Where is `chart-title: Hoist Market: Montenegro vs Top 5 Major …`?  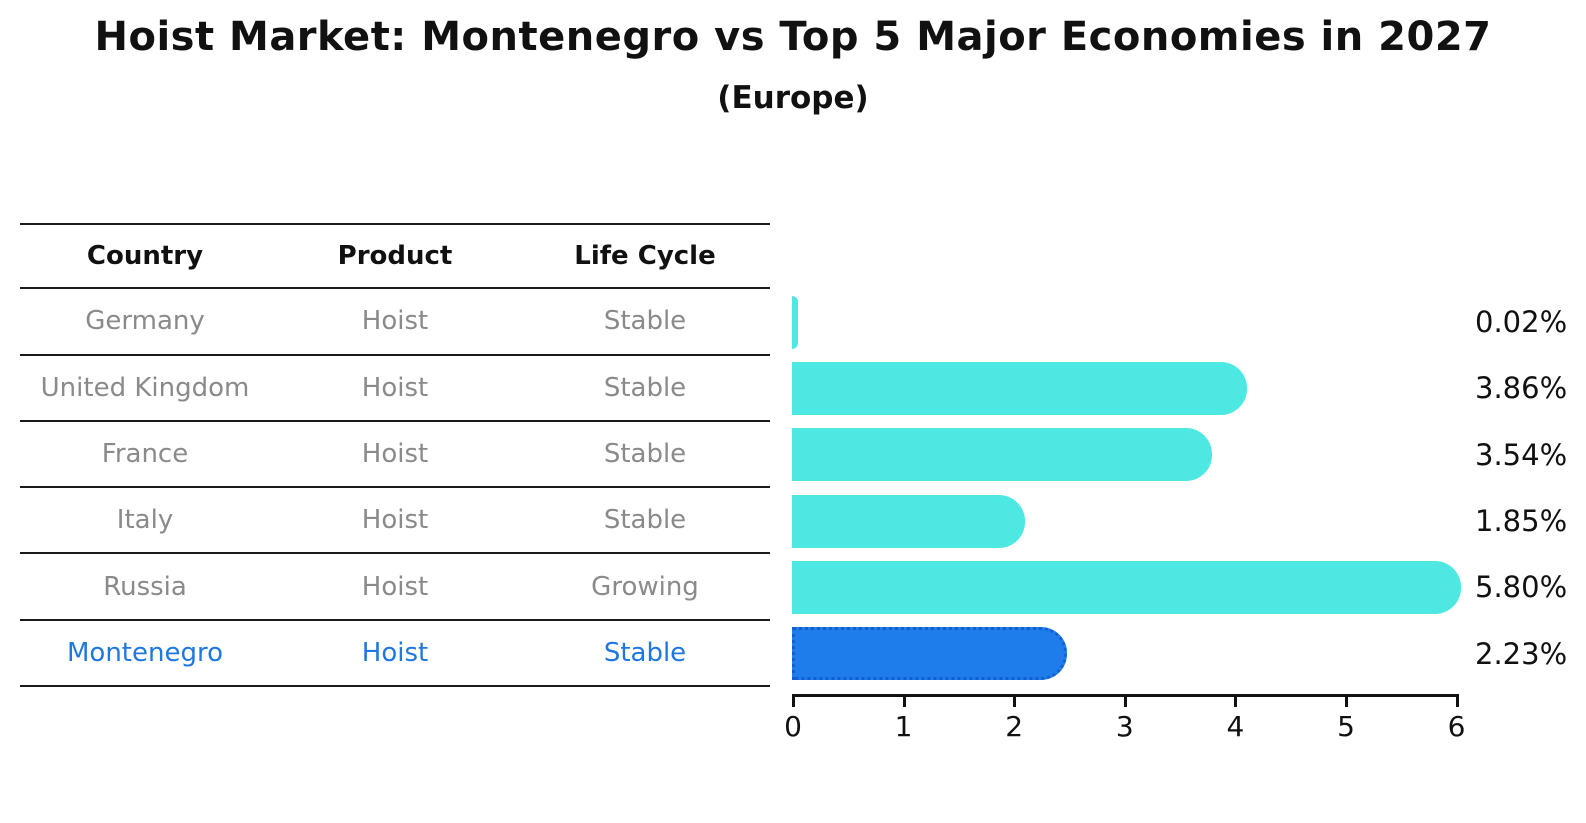
chart-title: Hoist Market: Montenegro vs Top 5 Major … is located at coordinates (793, 37).